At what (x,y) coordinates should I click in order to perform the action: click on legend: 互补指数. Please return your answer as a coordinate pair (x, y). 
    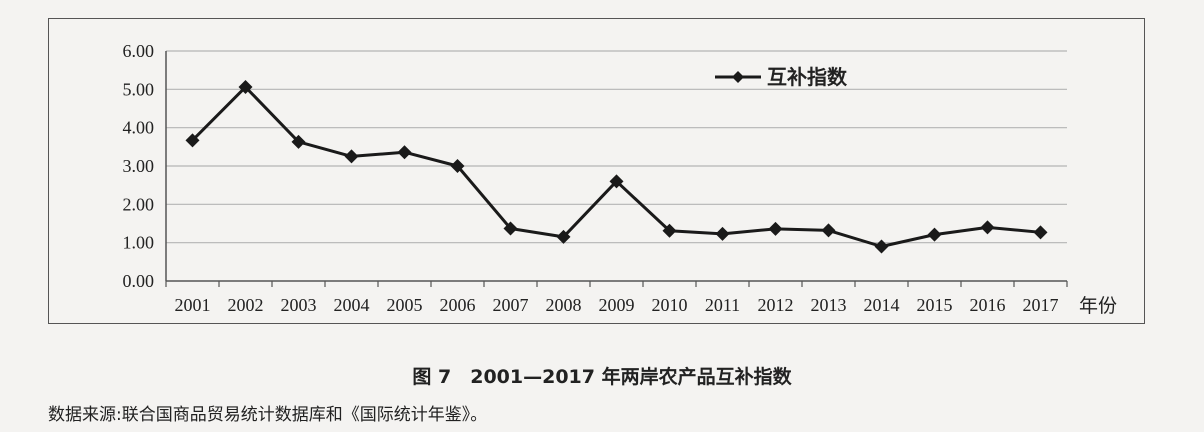
    Looking at the image, I should click on (781, 77).